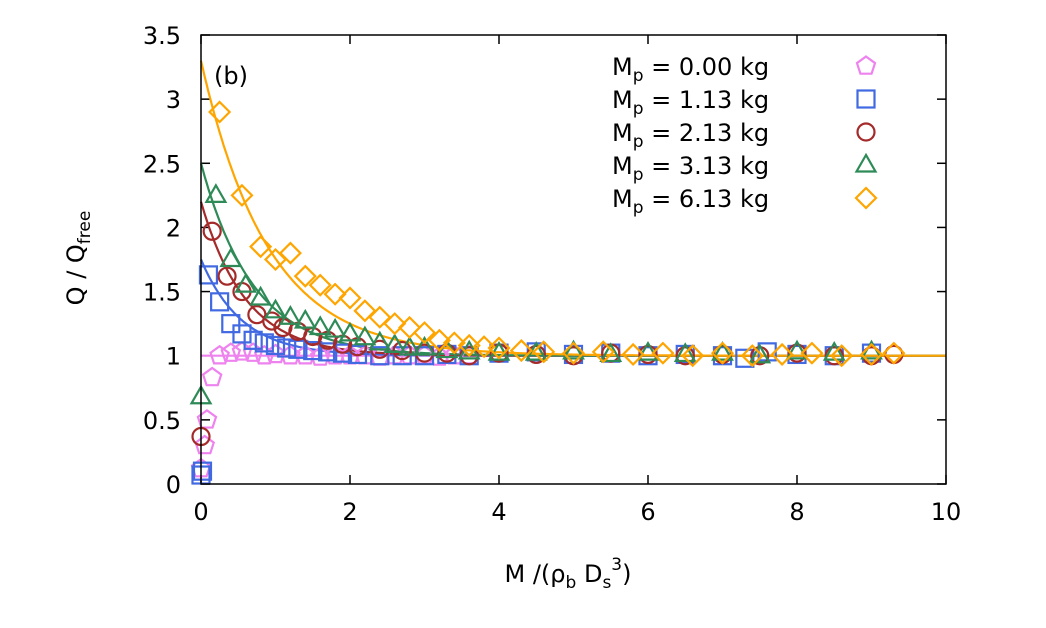  Describe the element at coordinates (173, 485) in the screenshot. I see `y-tick-label: 0` at that location.